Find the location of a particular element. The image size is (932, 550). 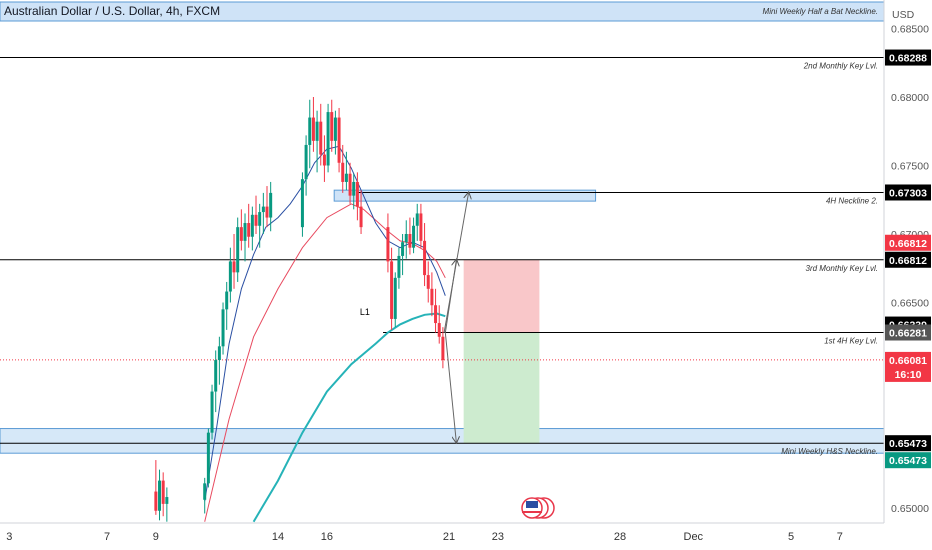

position-stop-zone is located at coordinates (501, 296).